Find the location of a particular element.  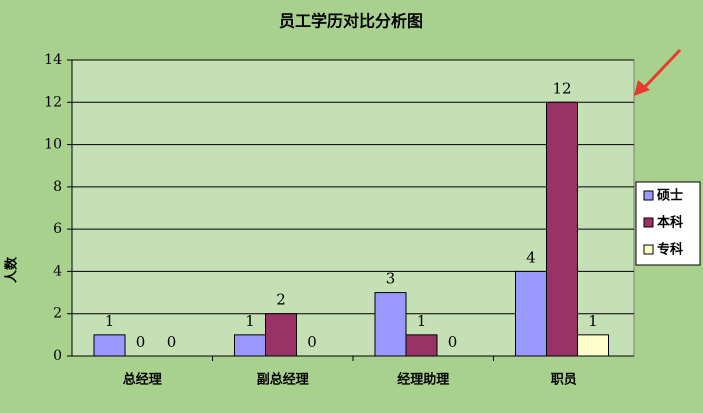

y-tick-label: 10 is located at coordinates (53, 145).